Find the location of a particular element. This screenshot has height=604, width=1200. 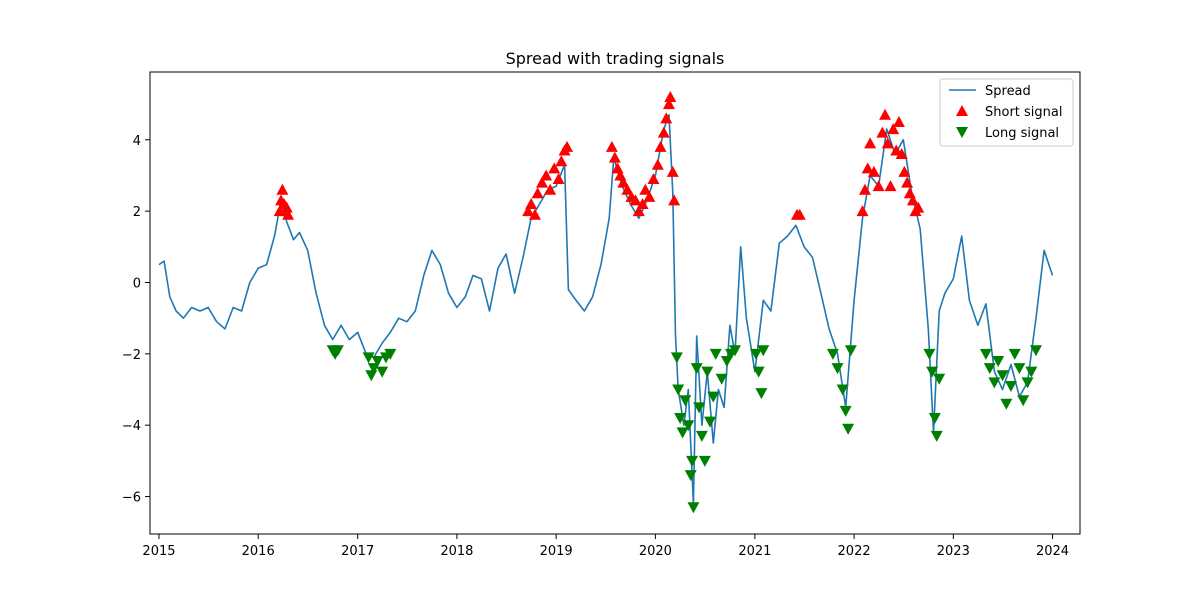

legend-box is located at coordinates (1006, 112).